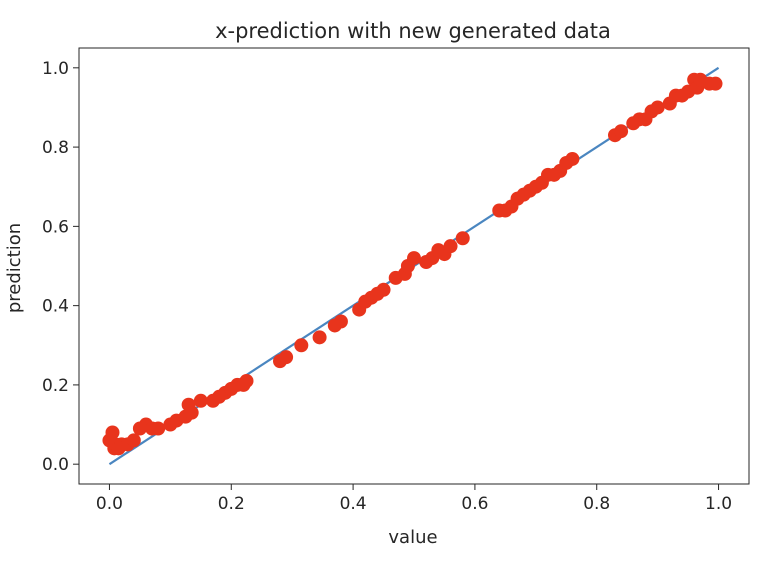  What do you see at coordinates (14, 268) in the screenshot?
I see `y-axis-label: prediction` at bounding box center [14, 268].